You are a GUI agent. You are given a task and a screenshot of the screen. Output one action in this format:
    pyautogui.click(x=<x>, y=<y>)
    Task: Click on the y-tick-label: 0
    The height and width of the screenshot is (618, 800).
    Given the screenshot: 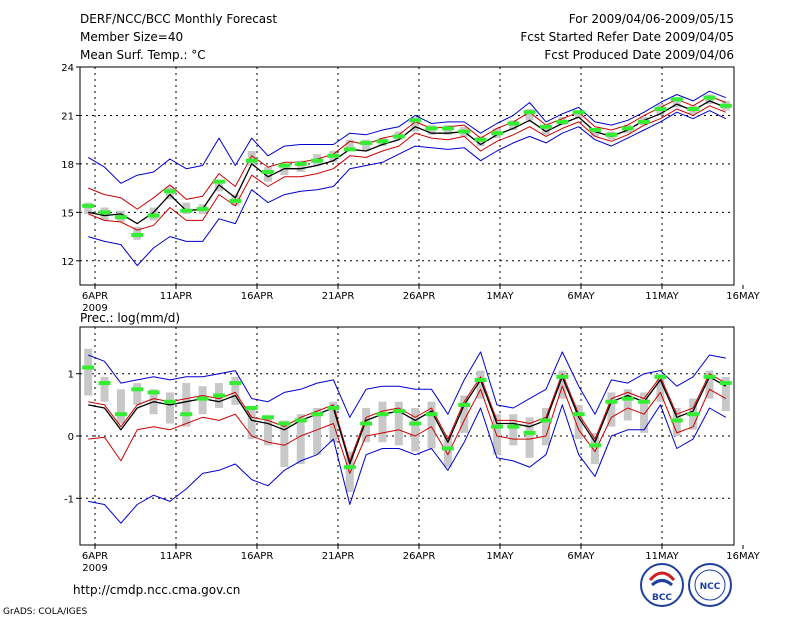 What is the action you would take?
    pyautogui.click(x=71, y=437)
    